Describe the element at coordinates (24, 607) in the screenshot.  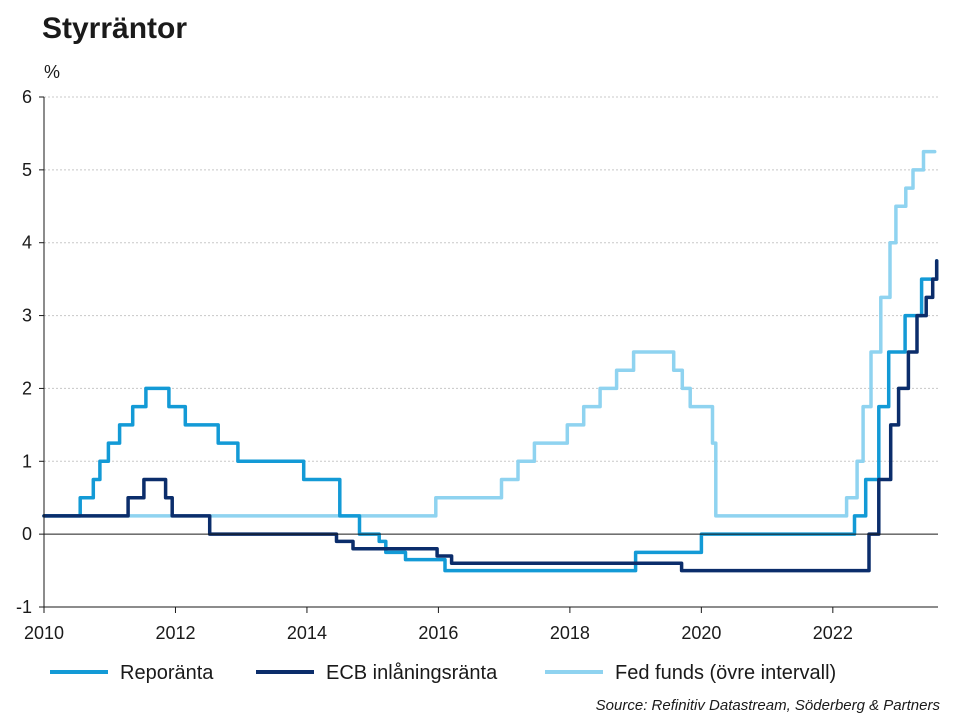
I see `y-tick-label: -1` at that location.